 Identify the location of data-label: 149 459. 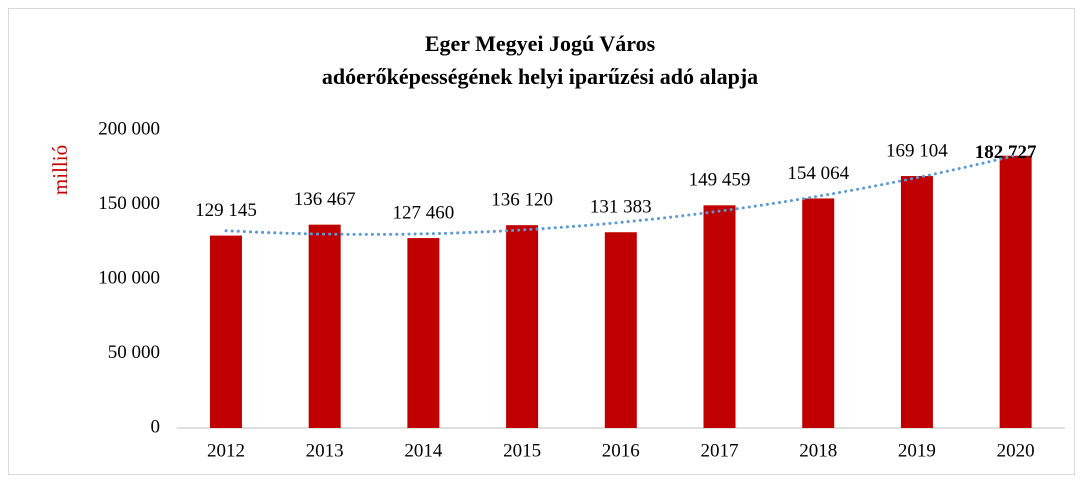
(720, 180).